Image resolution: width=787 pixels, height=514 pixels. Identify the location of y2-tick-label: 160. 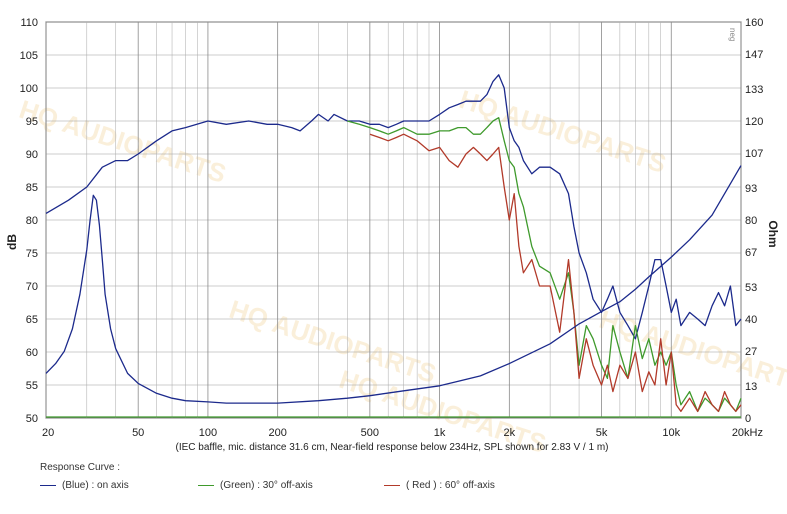
(754, 23).